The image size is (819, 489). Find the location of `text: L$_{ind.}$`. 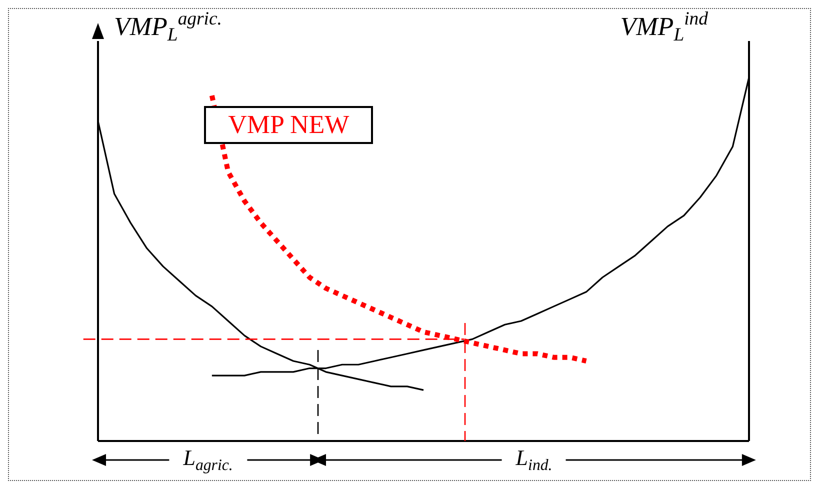

text: L$_{ind.}$ is located at coordinates (534, 459).